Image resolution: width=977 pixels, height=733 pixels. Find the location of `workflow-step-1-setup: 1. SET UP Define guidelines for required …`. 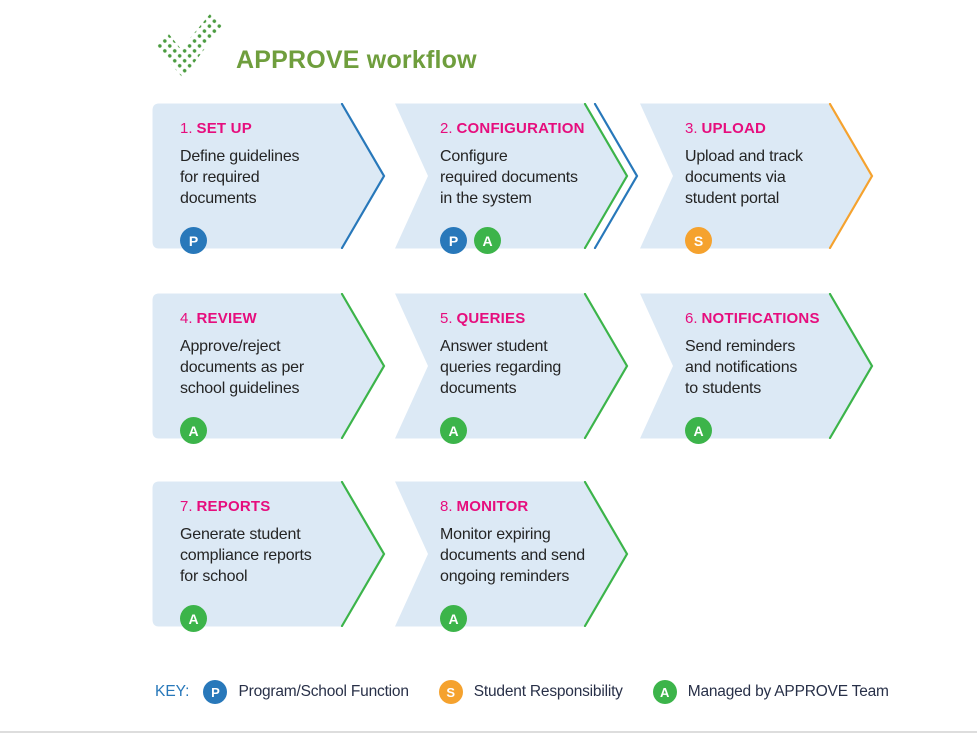

workflow-step-1-setup: 1. SET UP Define guidelines for required … is located at coordinates (274, 178).